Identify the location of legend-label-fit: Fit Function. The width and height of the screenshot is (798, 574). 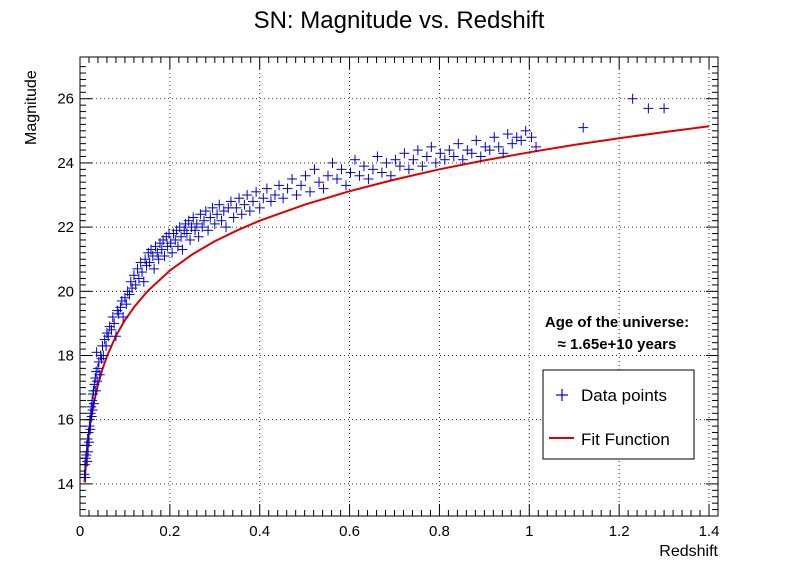
(625, 439).